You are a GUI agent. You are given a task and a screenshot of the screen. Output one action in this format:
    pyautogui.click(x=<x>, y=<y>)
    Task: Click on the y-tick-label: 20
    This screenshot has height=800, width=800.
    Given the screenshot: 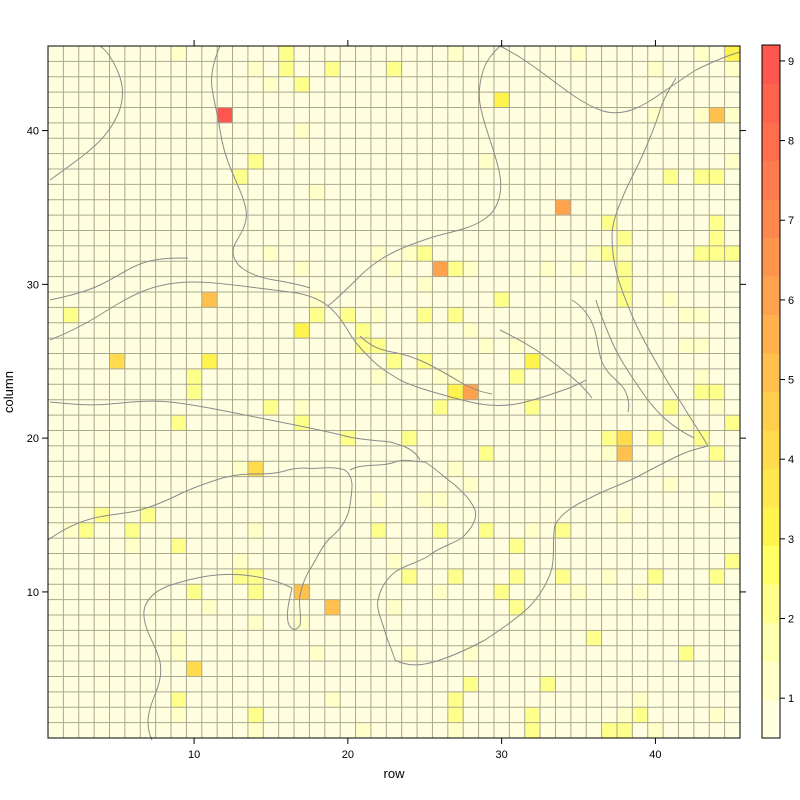 What is the action you would take?
    pyautogui.click(x=33, y=439)
    